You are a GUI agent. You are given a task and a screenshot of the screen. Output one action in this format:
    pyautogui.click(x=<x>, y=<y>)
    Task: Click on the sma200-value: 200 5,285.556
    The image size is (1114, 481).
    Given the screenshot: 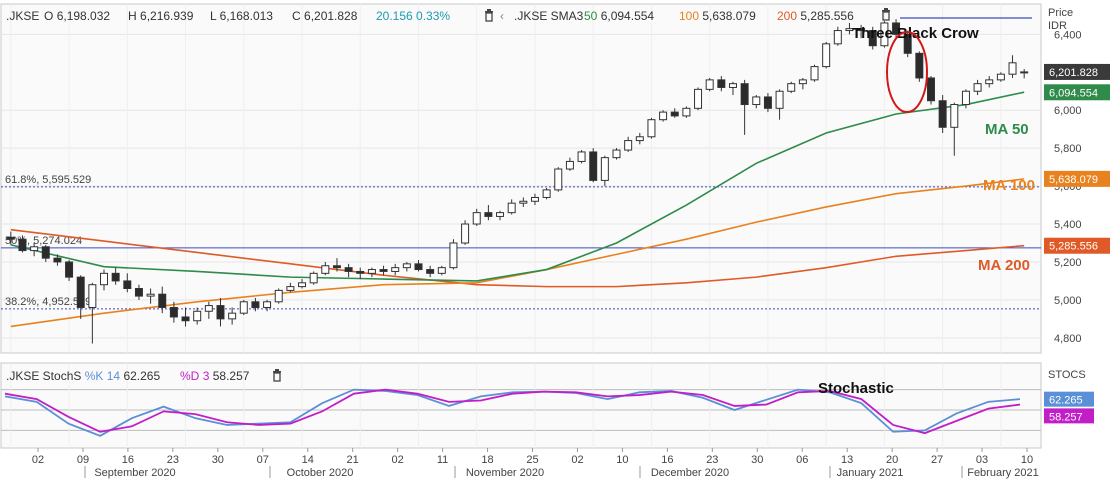 What is the action you would take?
    pyautogui.click(x=815, y=16)
    